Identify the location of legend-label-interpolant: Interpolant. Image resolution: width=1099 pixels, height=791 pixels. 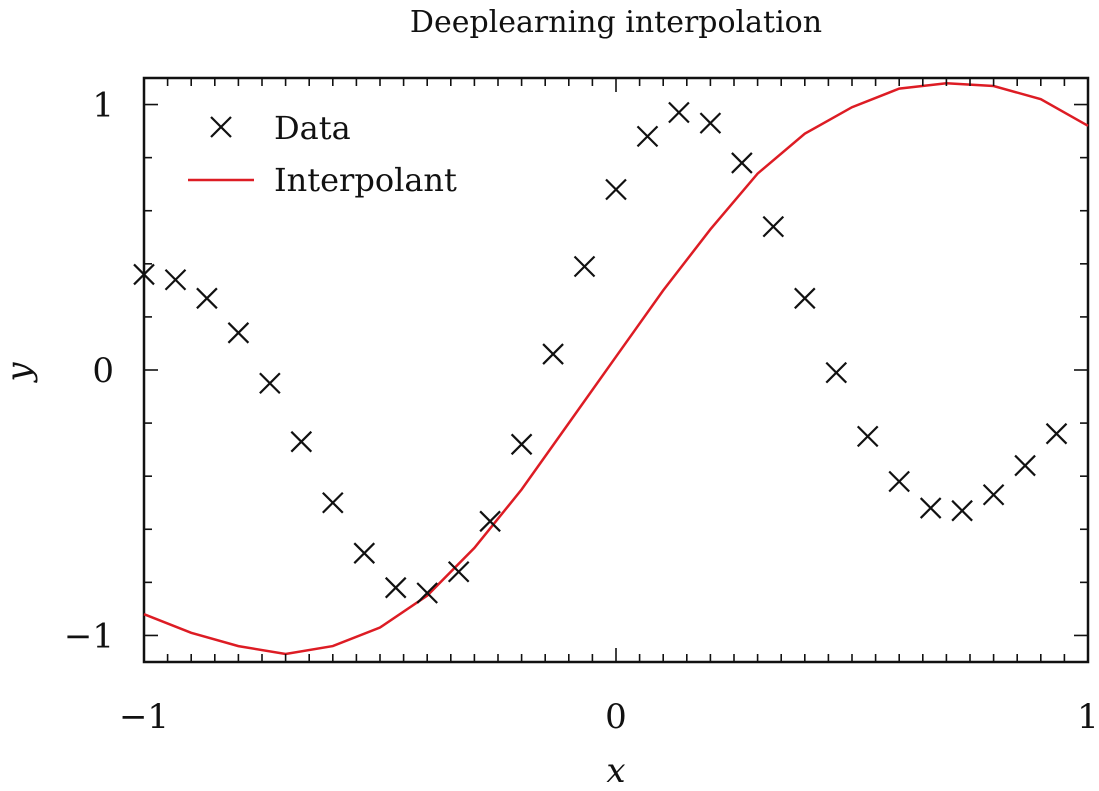
(365, 180).